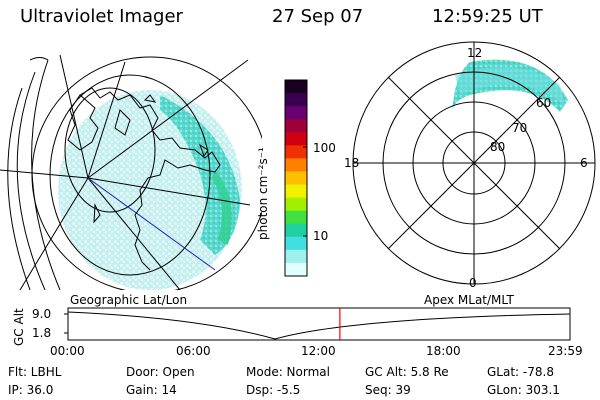 The image size is (600, 400). Describe the element at coordinates (151, 390) in the screenshot. I see `status-gain: Gain: 14` at that location.